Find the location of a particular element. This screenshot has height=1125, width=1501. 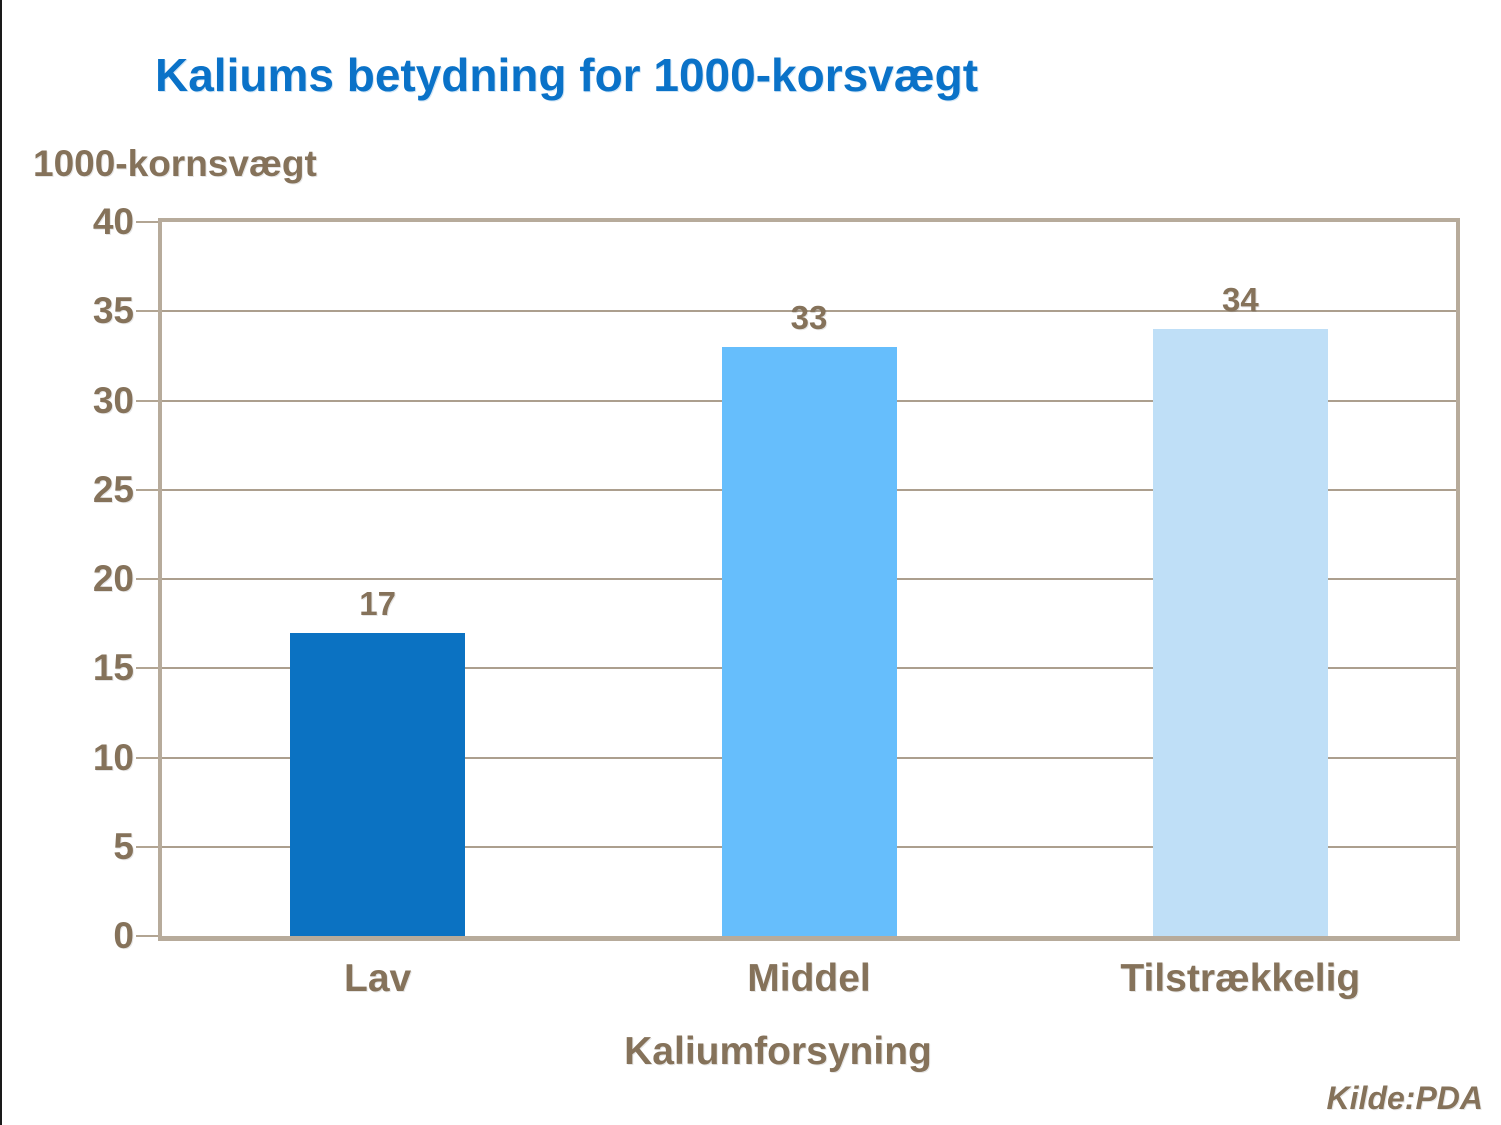

y-tick-label-35: 35 is located at coordinates (113, 311).